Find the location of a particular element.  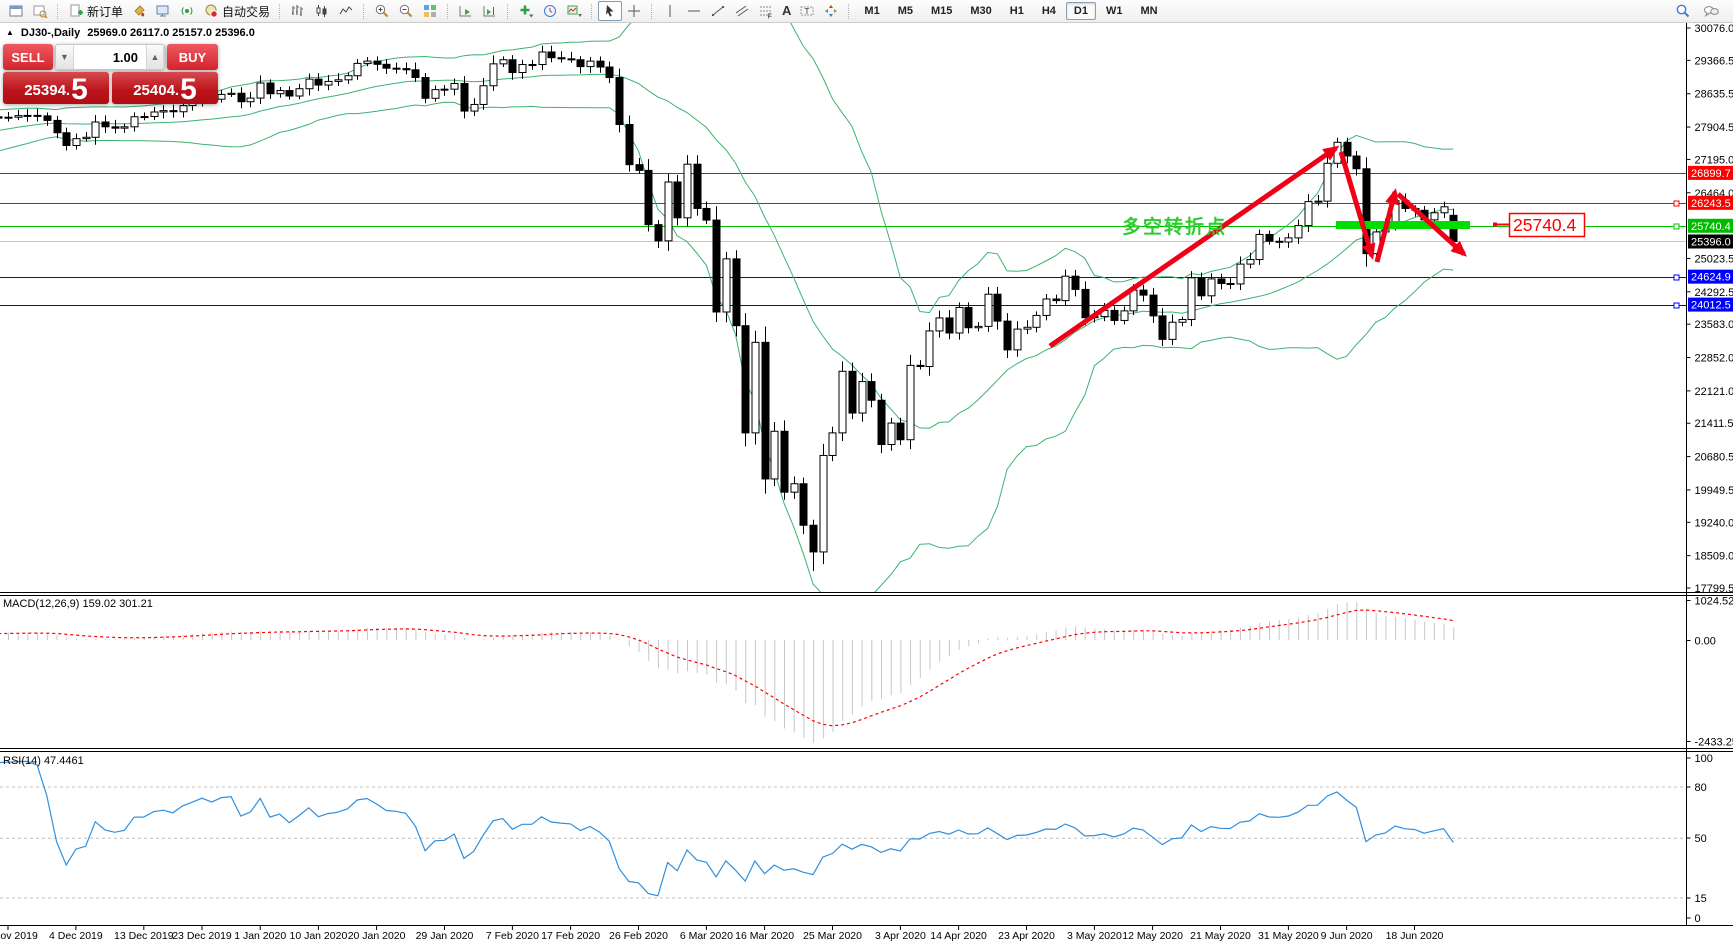

vertical-line-button is located at coordinates (670, 11).